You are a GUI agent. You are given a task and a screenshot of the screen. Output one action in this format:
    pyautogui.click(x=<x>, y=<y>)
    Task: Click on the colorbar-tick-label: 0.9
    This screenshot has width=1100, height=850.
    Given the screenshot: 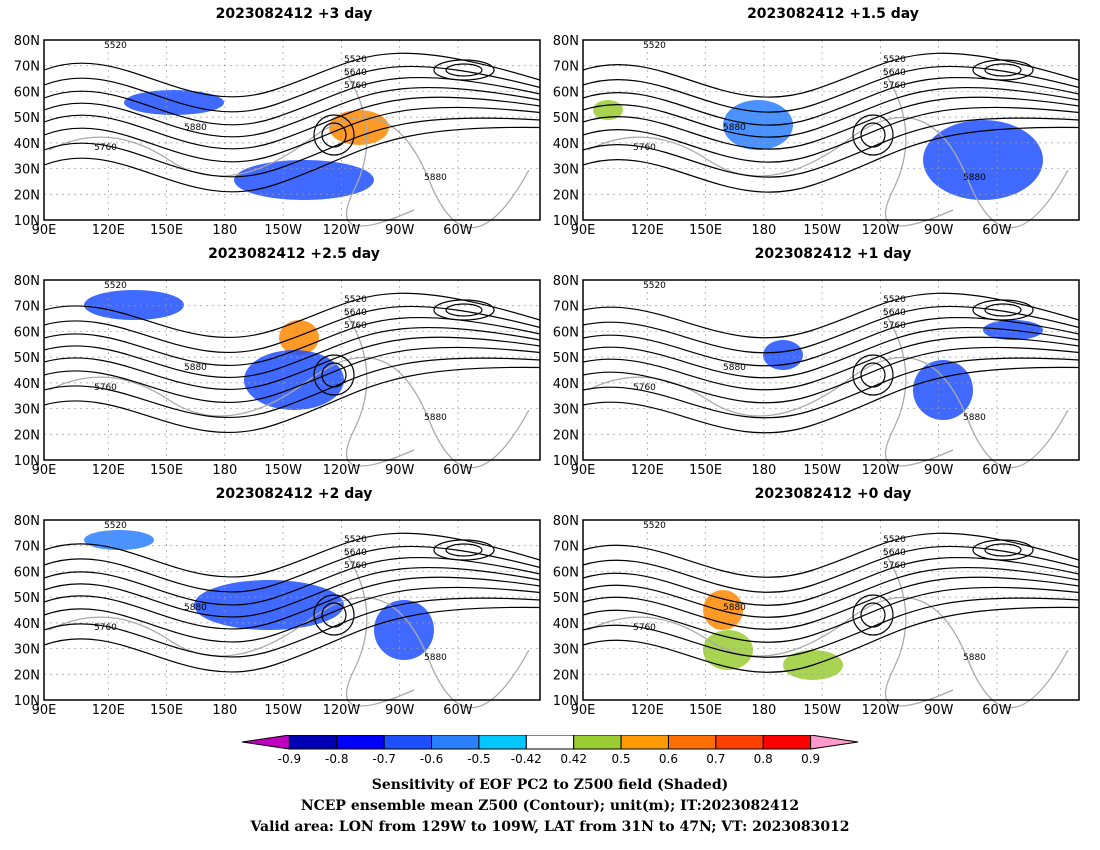 What is the action you would take?
    pyautogui.click(x=811, y=759)
    